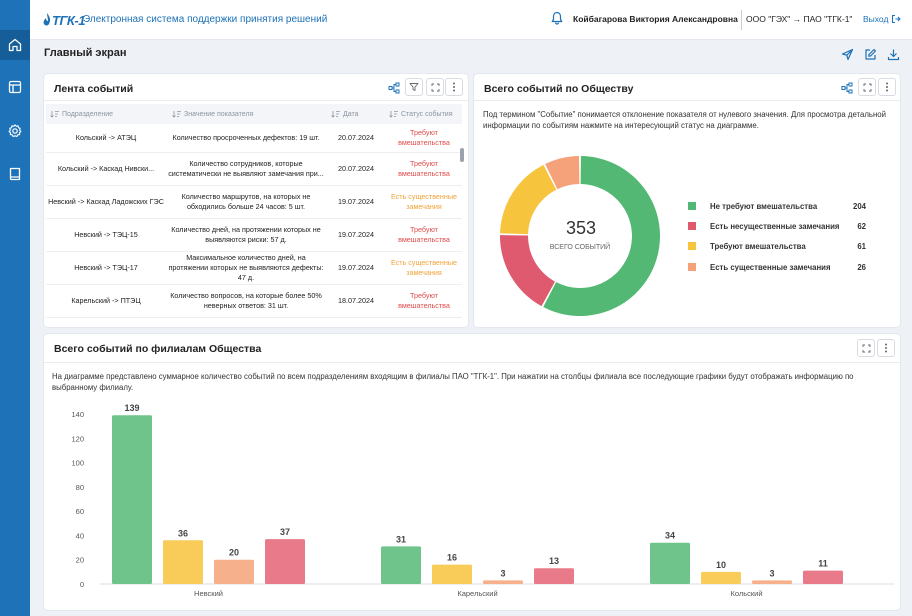 This screenshot has height=616, width=912. Describe the element at coordinates (763, 226) in the screenshot. I see `legend-item: Есть несущественные замечания` at that location.